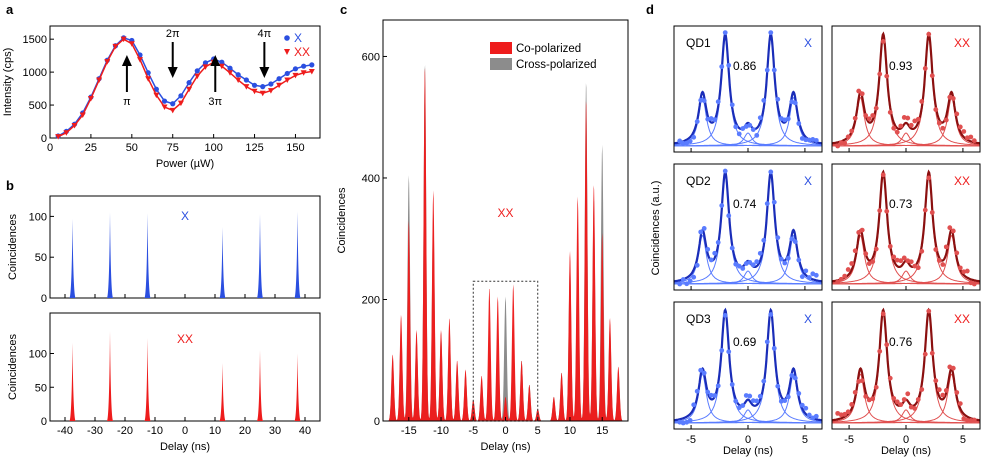 The image size is (981, 474). What do you see at coordinates (41, 388) in the screenshot?
I see `panel-b-bottom-ytick-label: 50` at bounding box center [41, 388].